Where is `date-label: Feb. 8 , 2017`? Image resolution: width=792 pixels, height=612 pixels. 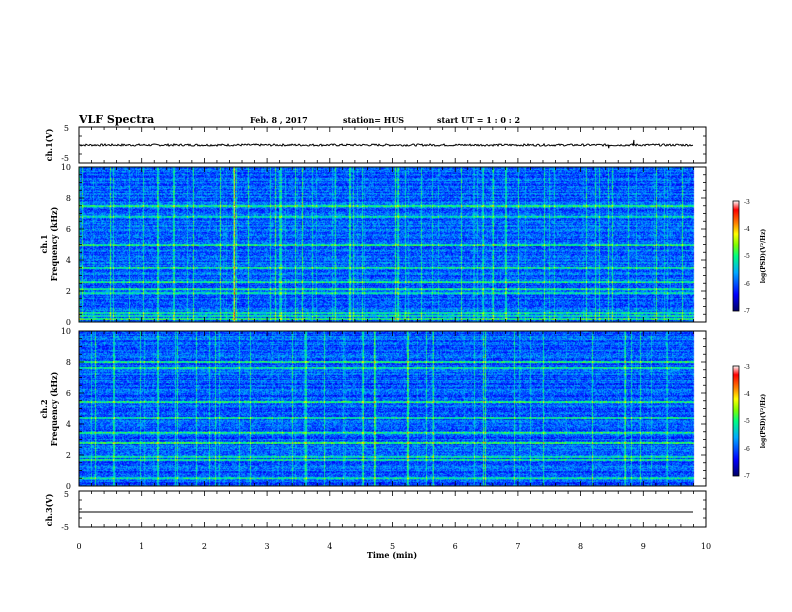 date-label: Feb. 8 , 2017 is located at coordinates (279, 120).